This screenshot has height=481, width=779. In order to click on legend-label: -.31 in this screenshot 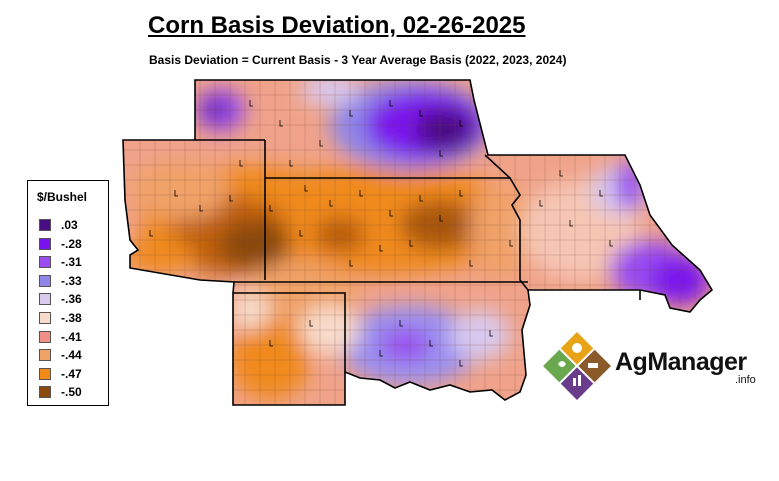, I will do `click(71, 262)`.